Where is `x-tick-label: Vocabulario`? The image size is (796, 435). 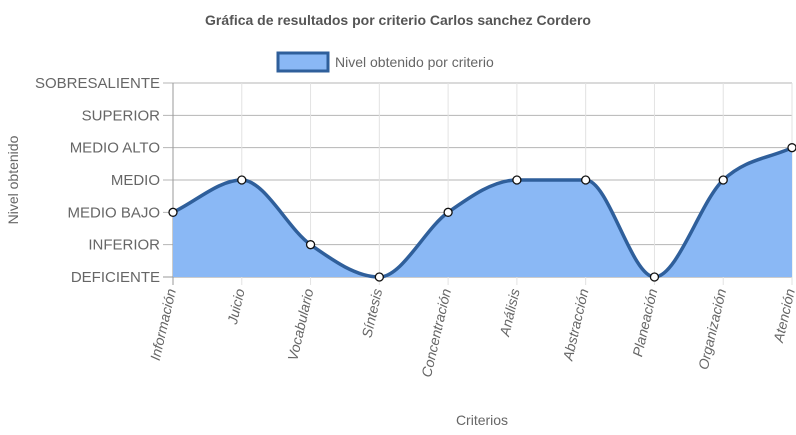
x-tick-label: Vocabulario is located at coordinates (300, 324).